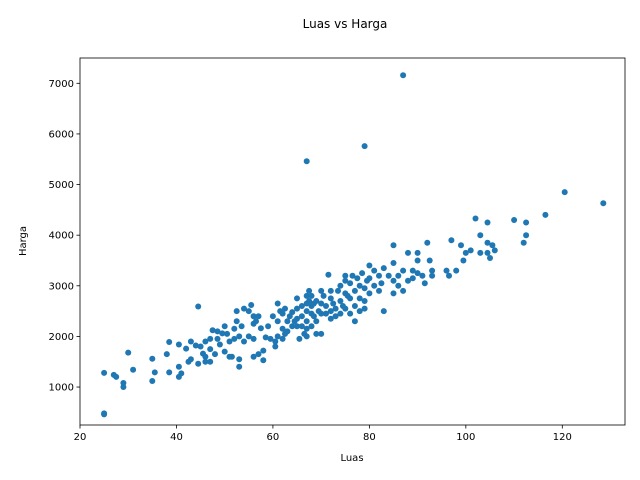 The image size is (640, 480). Describe the element at coordinates (273, 437) in the screenshot. I see `x-tick-label: 60` at that location.